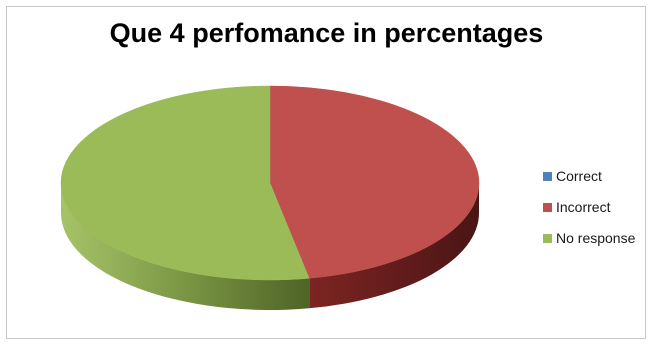 Image resolution: width=653 pixels, height=345 pixels. I want to click on legend-item-correct: Correct, so click(589, 176).